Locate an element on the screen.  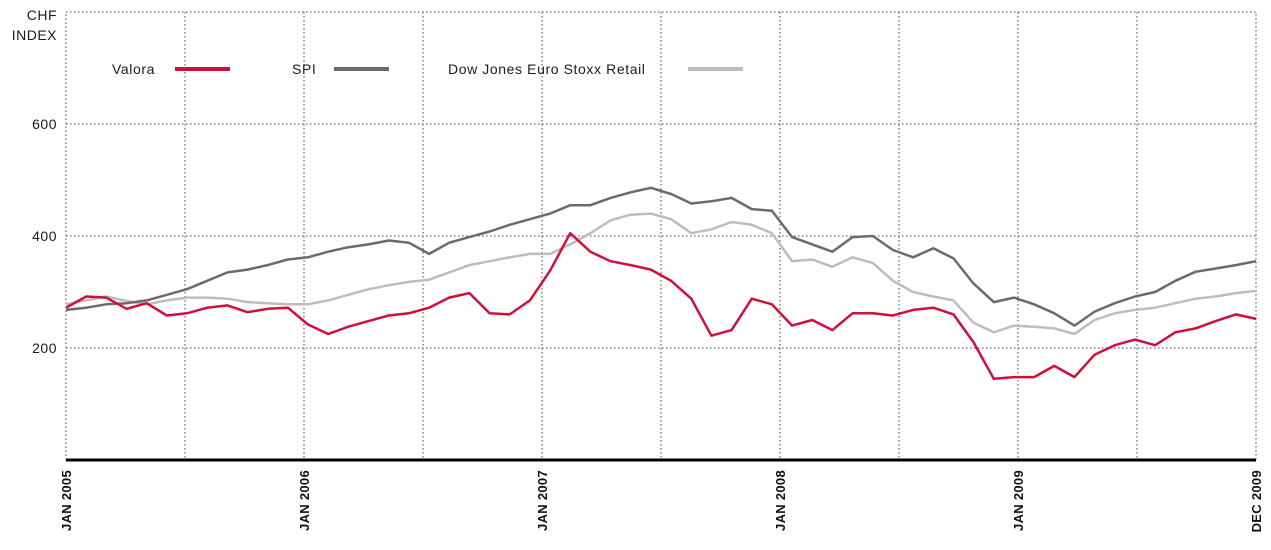
y-axis-label-line2: INDEX is located at coordinates (34, 35).